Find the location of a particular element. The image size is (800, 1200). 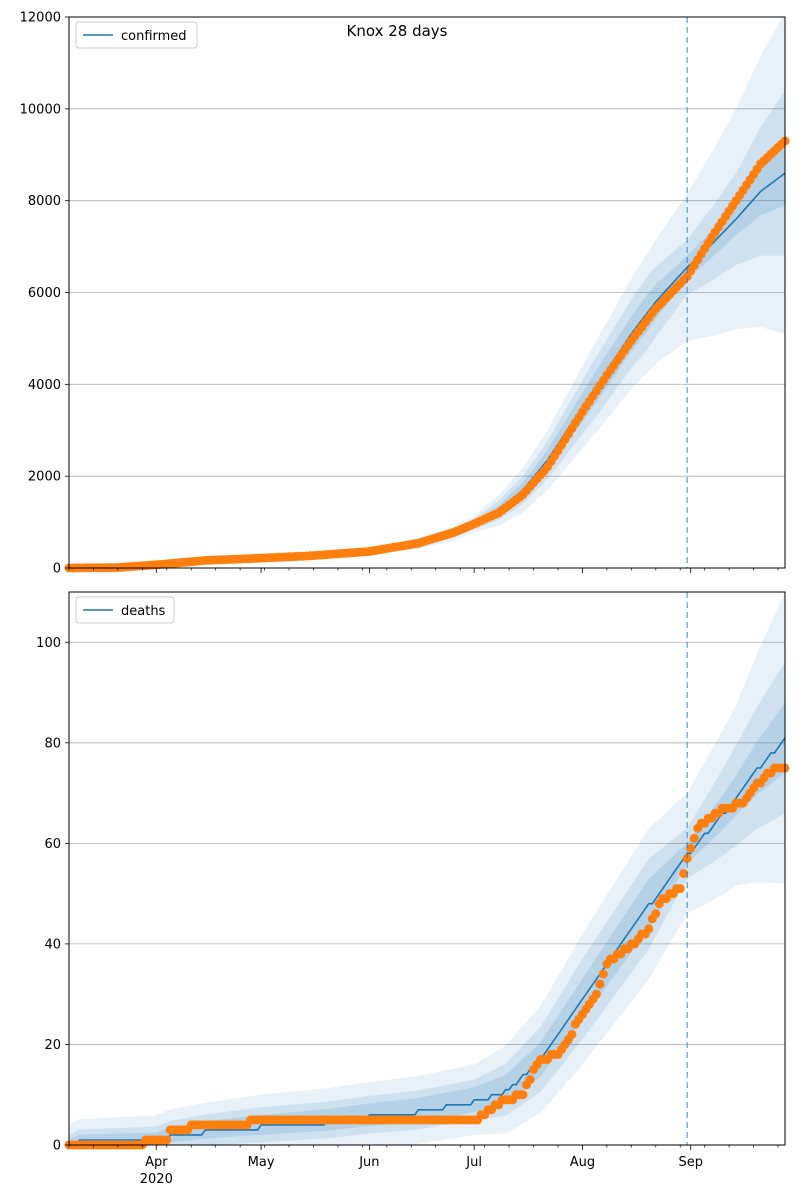

confirmed-y-tick-label: 2000 is located at coordinates (44, 477).